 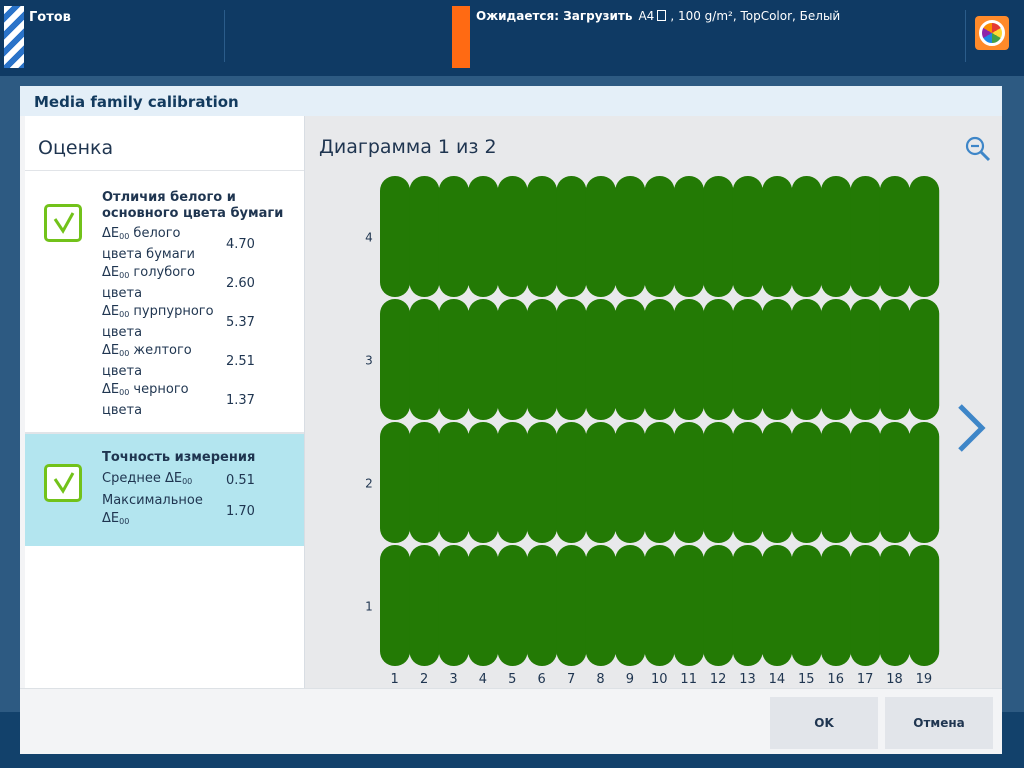 I want to click on column-label: 1, so click(x=395, y=679).